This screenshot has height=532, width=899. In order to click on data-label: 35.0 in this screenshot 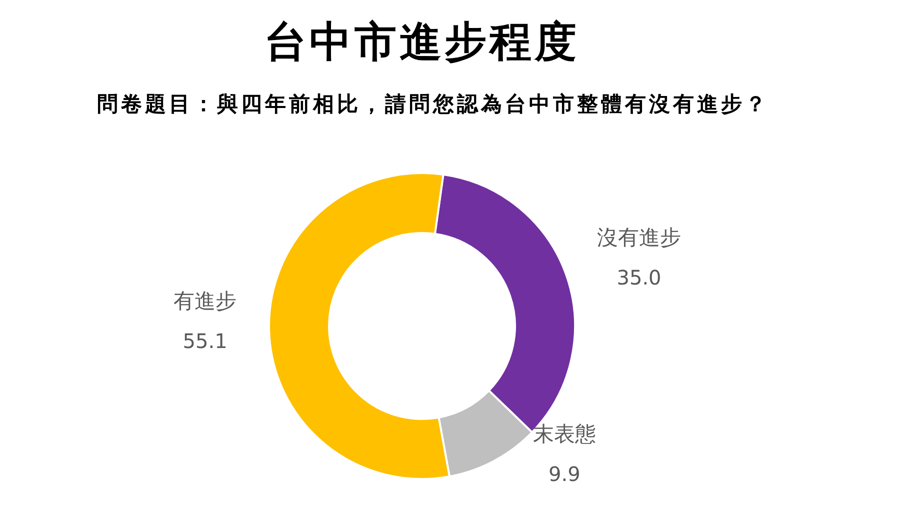, I will do `click(639, 277)`.